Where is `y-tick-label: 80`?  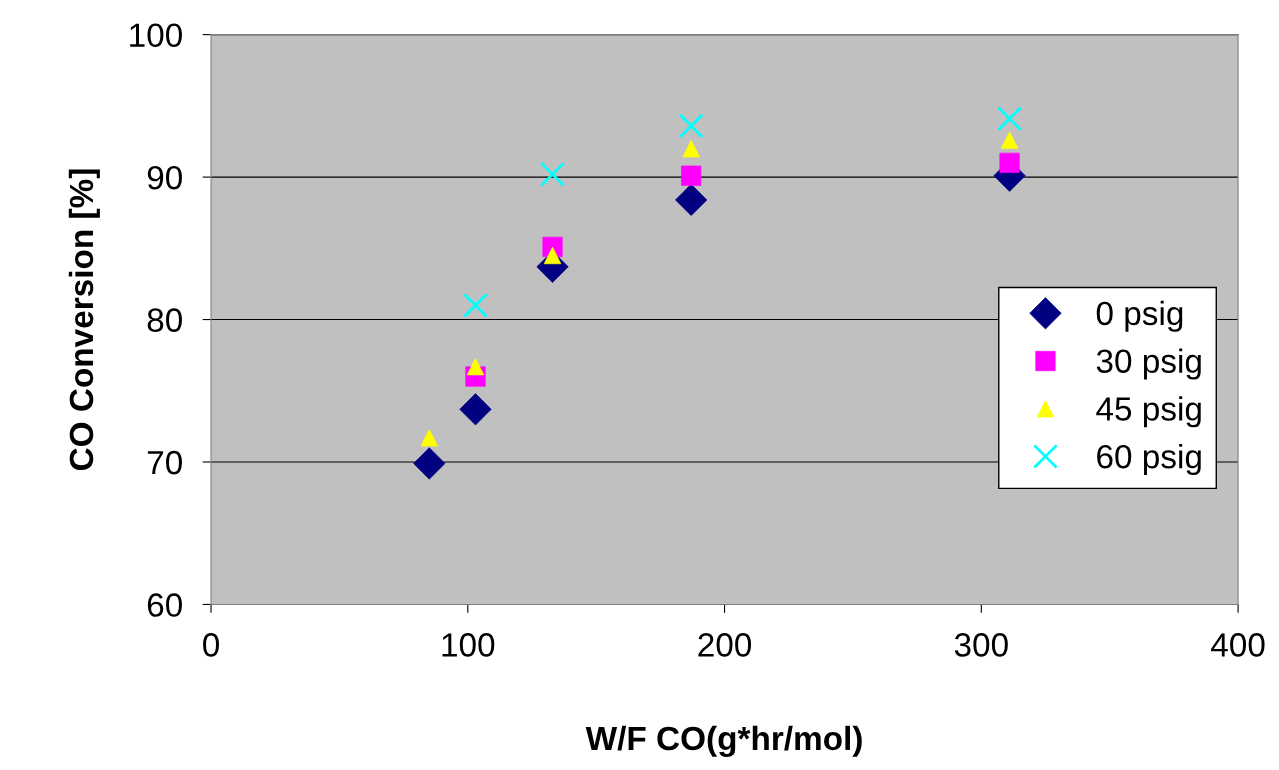
y-tick-label: 80 is located at coordinates (164, 320).